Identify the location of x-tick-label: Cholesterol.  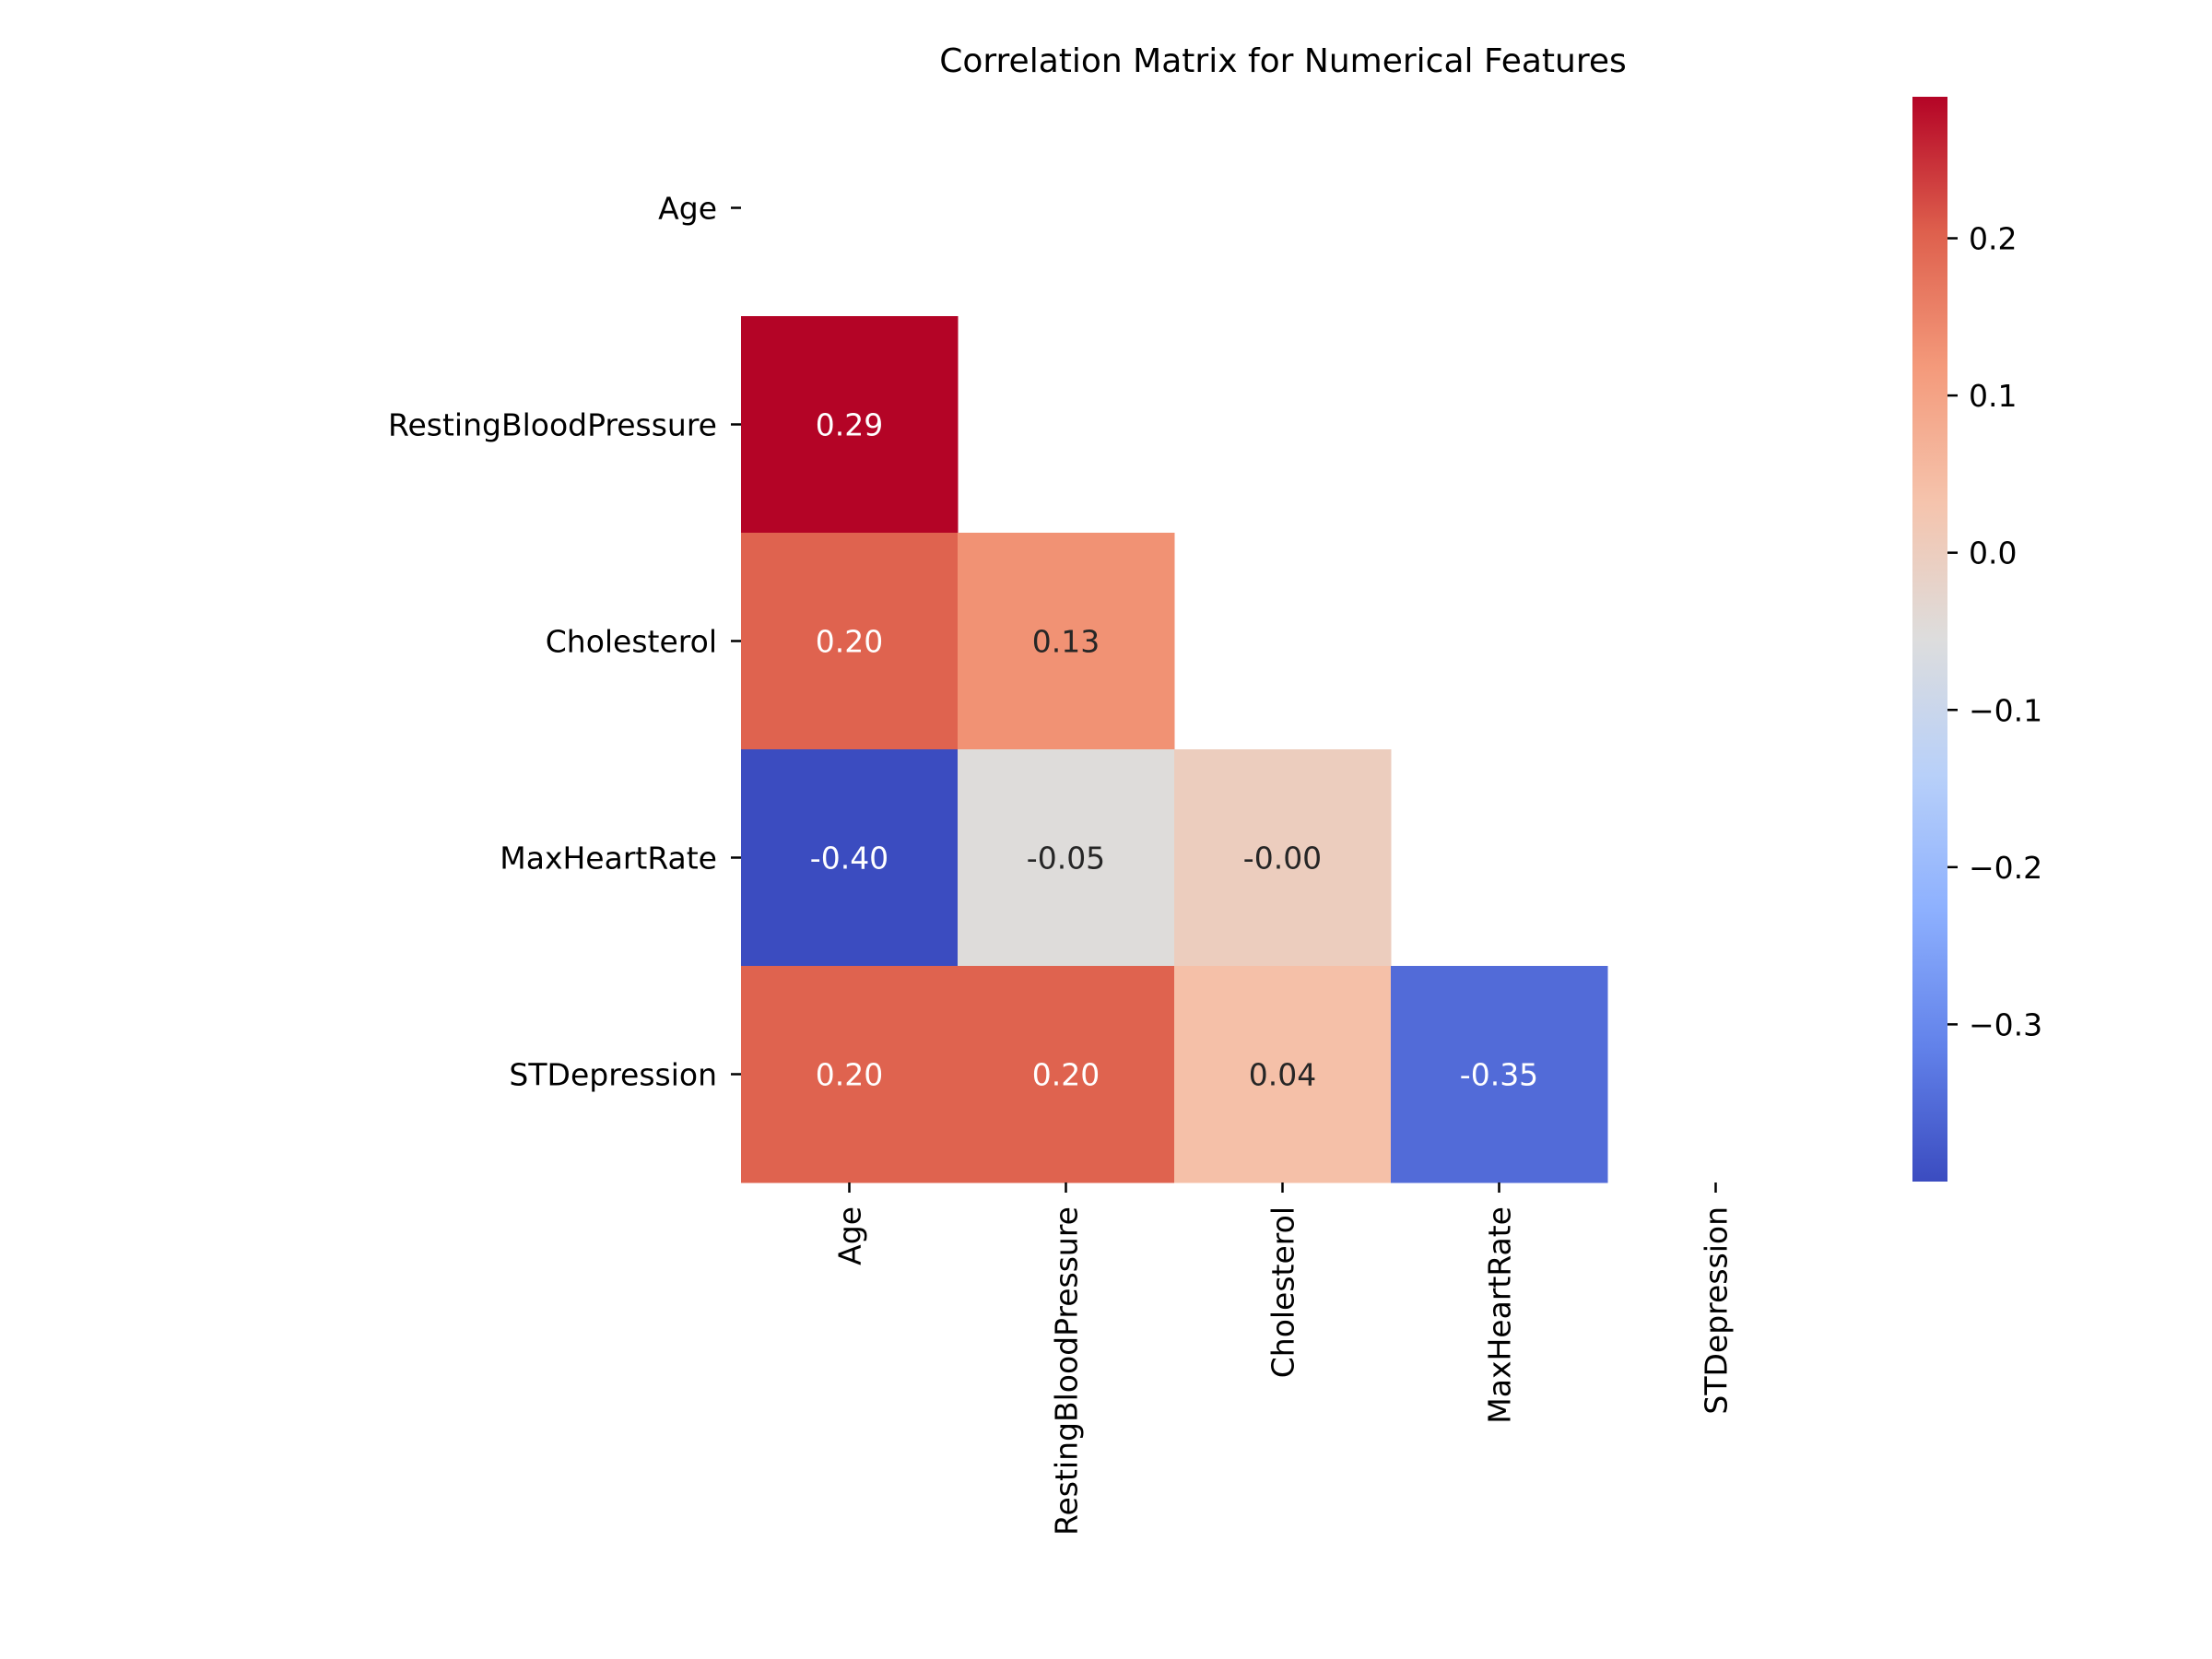
(1283, 1292).